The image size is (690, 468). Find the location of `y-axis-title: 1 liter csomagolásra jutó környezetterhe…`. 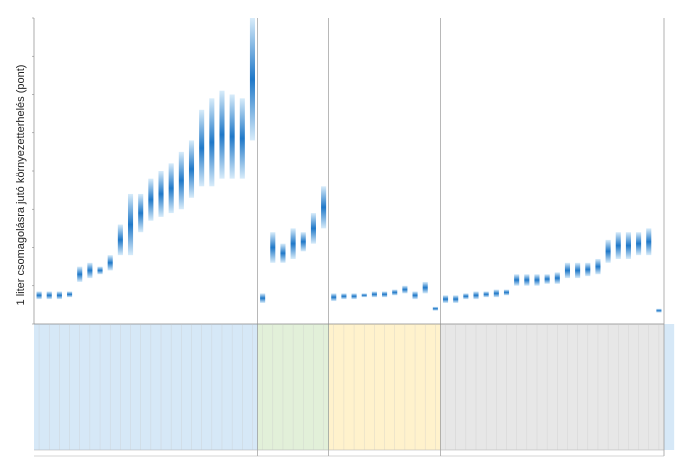

y-axis-title: 1 liter csomagolásra jutó környezetterhe… is located at coordinates (21, 185).